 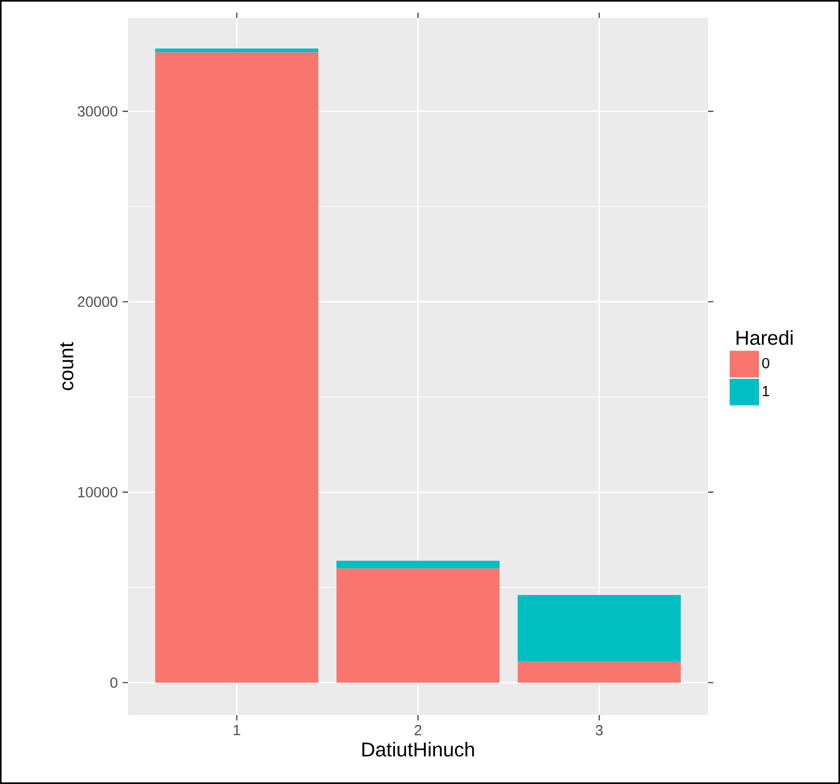 What do you see at coordinates (764, 337) in the screenshot?
I see `legend-title: Haredi` at bounding box center [764, 337].